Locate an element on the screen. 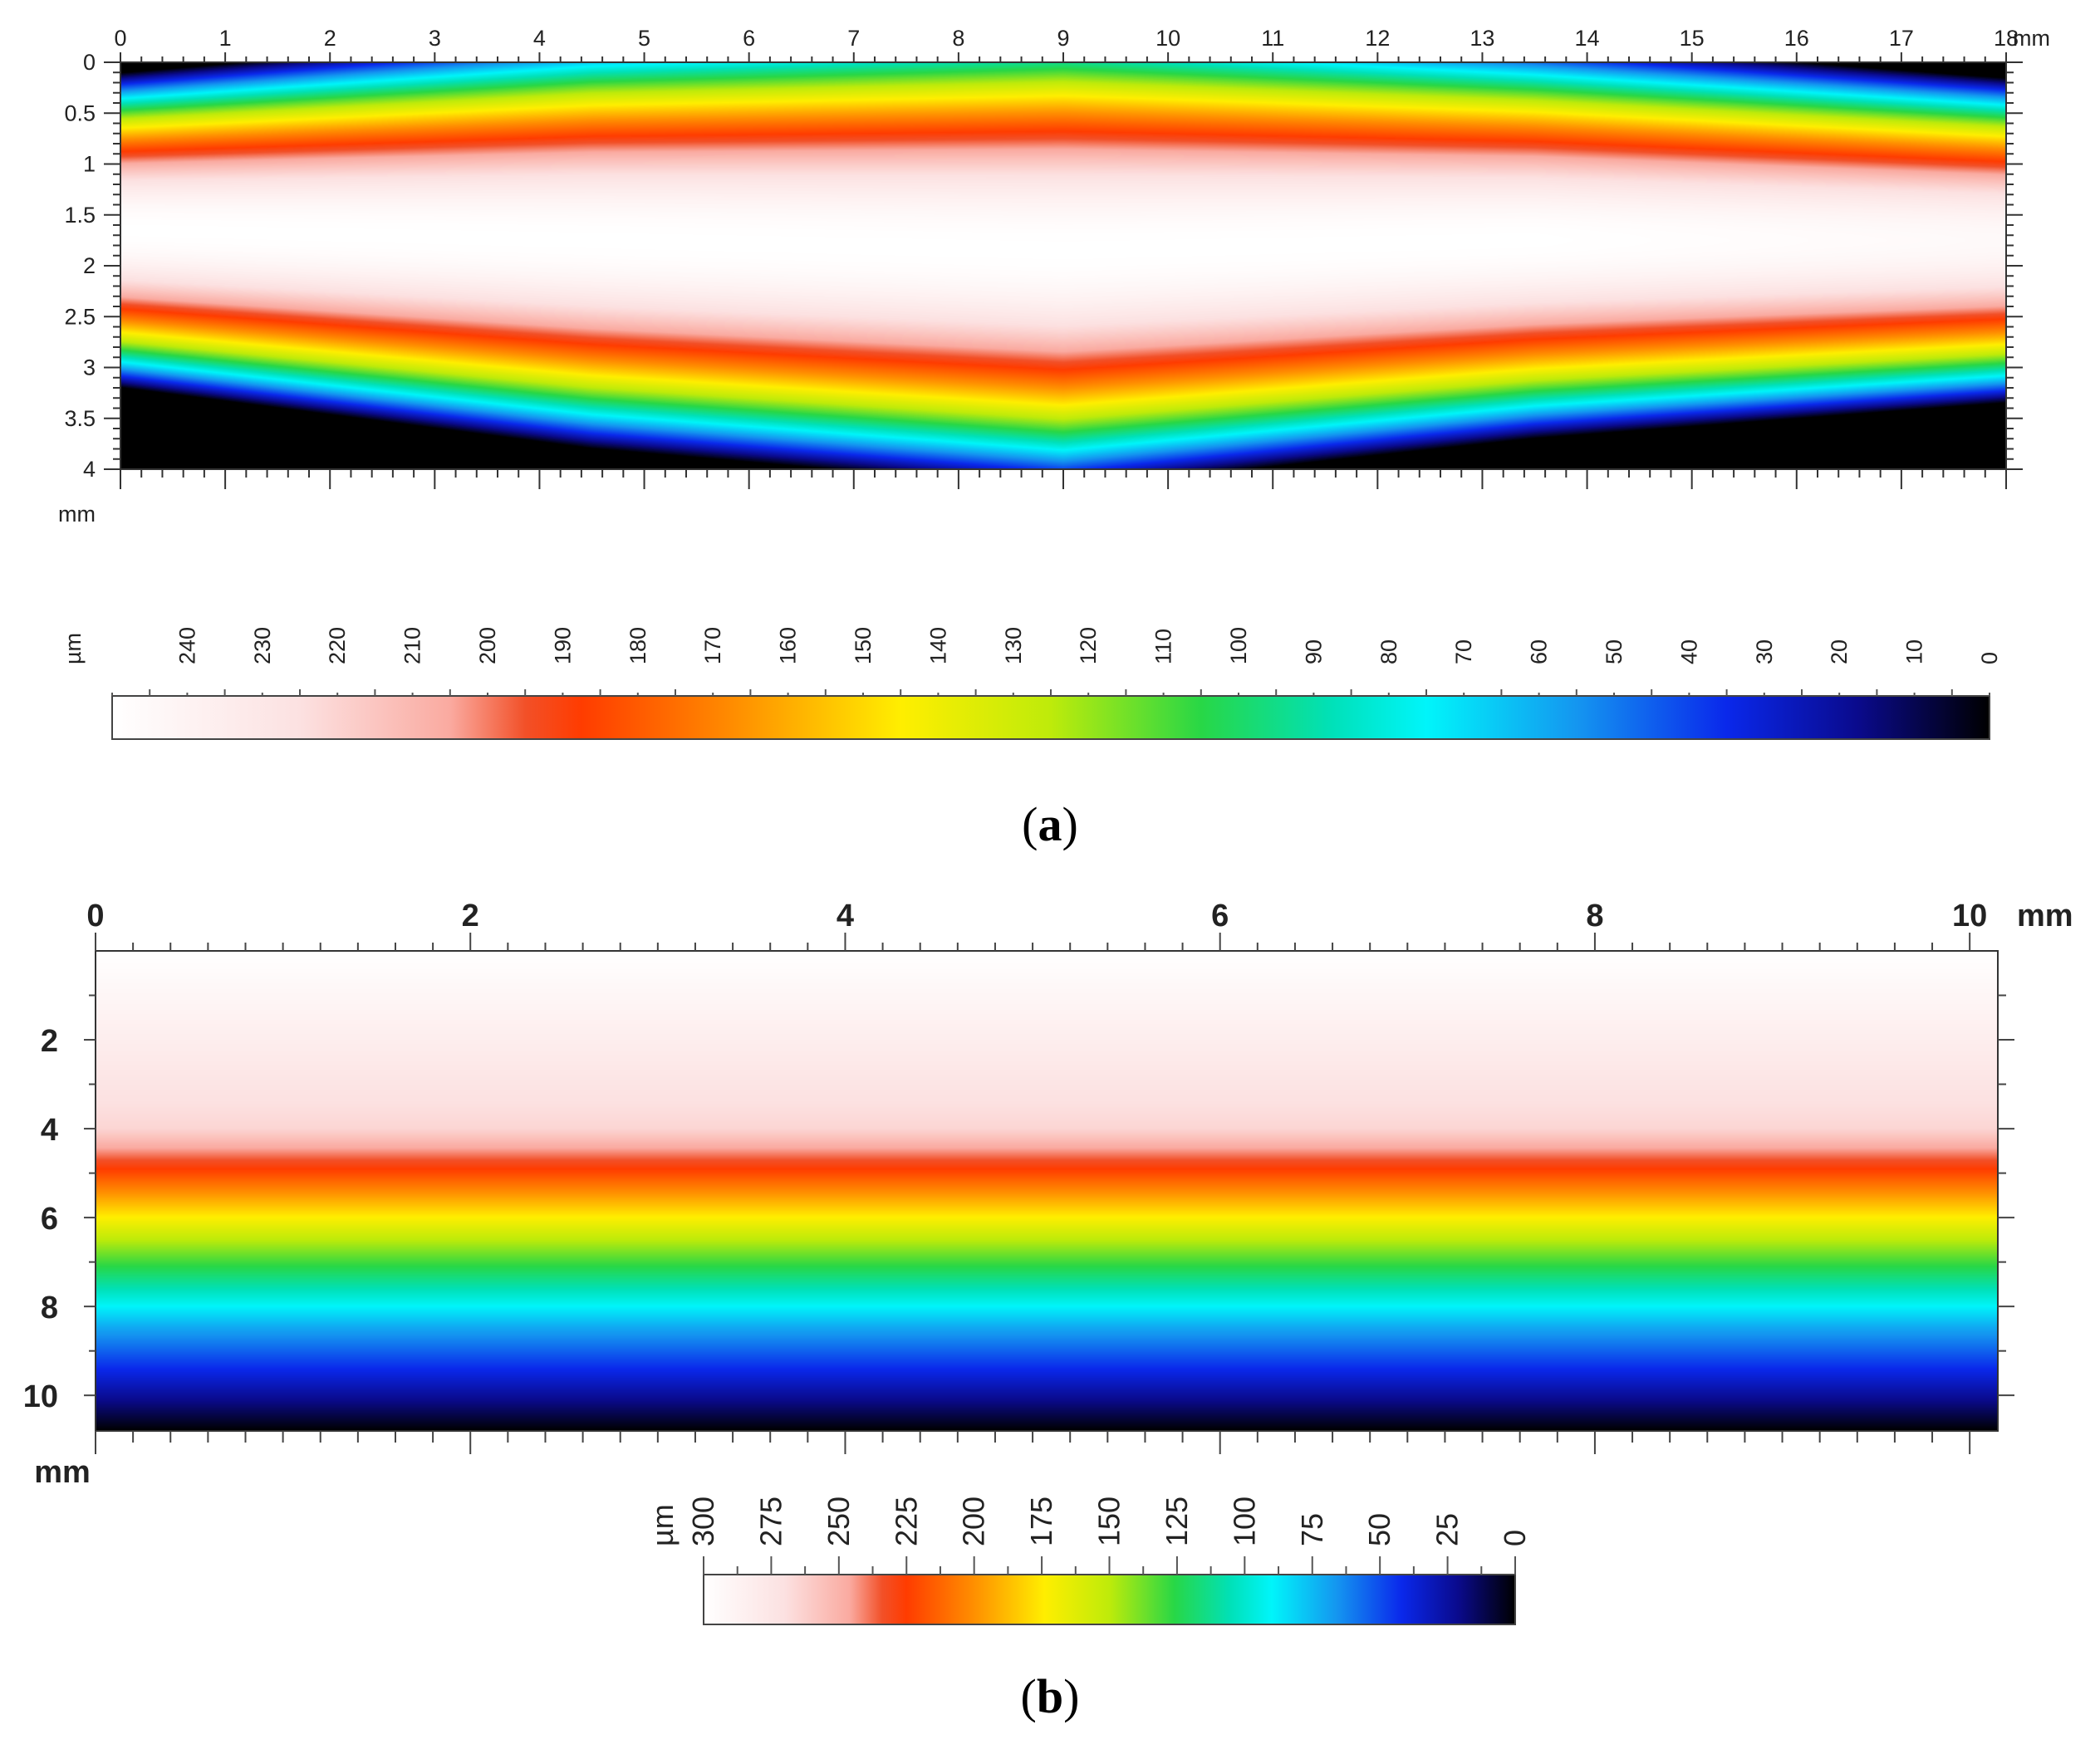 The height and width of the screenshot is (1744, 2100). x-tick-label: 17 is located at coordinates (1901, 38).